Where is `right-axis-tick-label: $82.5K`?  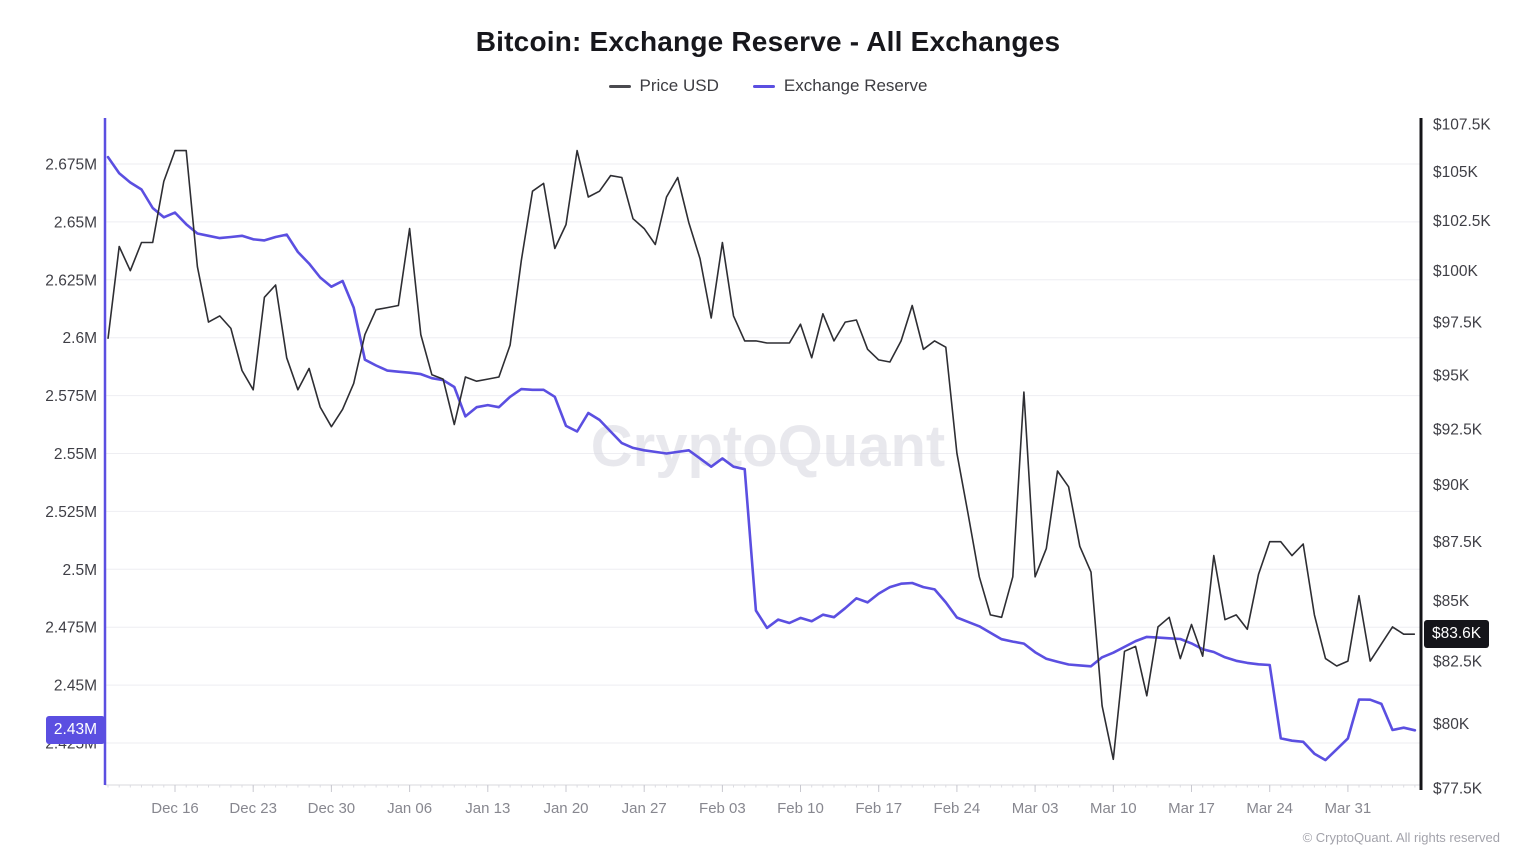
right-axis-tick-label: $82.5K is located at coordinates (1458, 662).